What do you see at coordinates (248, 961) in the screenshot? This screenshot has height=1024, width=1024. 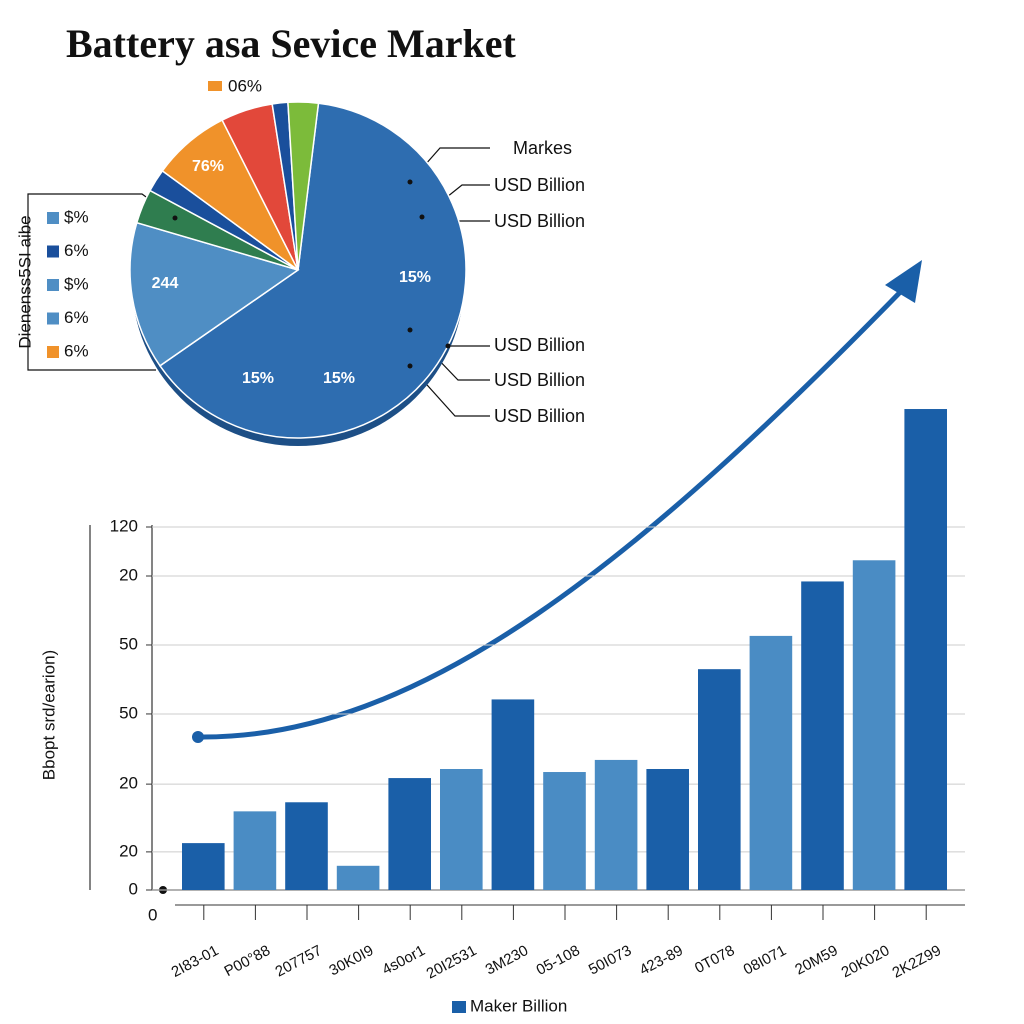 I see `x-tick-label: P00°88` at bounding box center [248, 961].